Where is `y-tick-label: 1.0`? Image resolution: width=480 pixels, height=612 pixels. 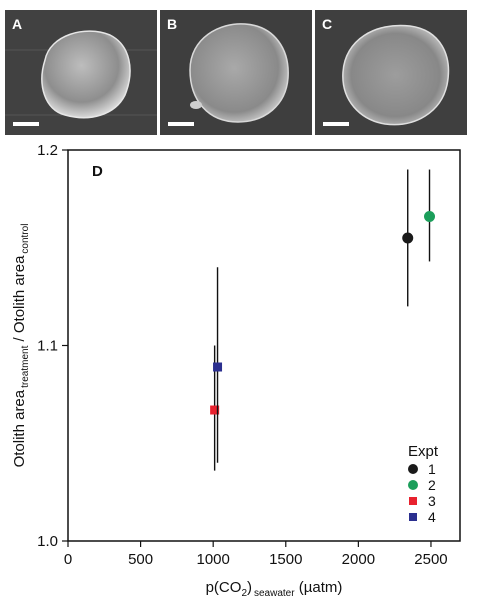
y-tick-label: 1.0 is located at coordinates (47, 541).